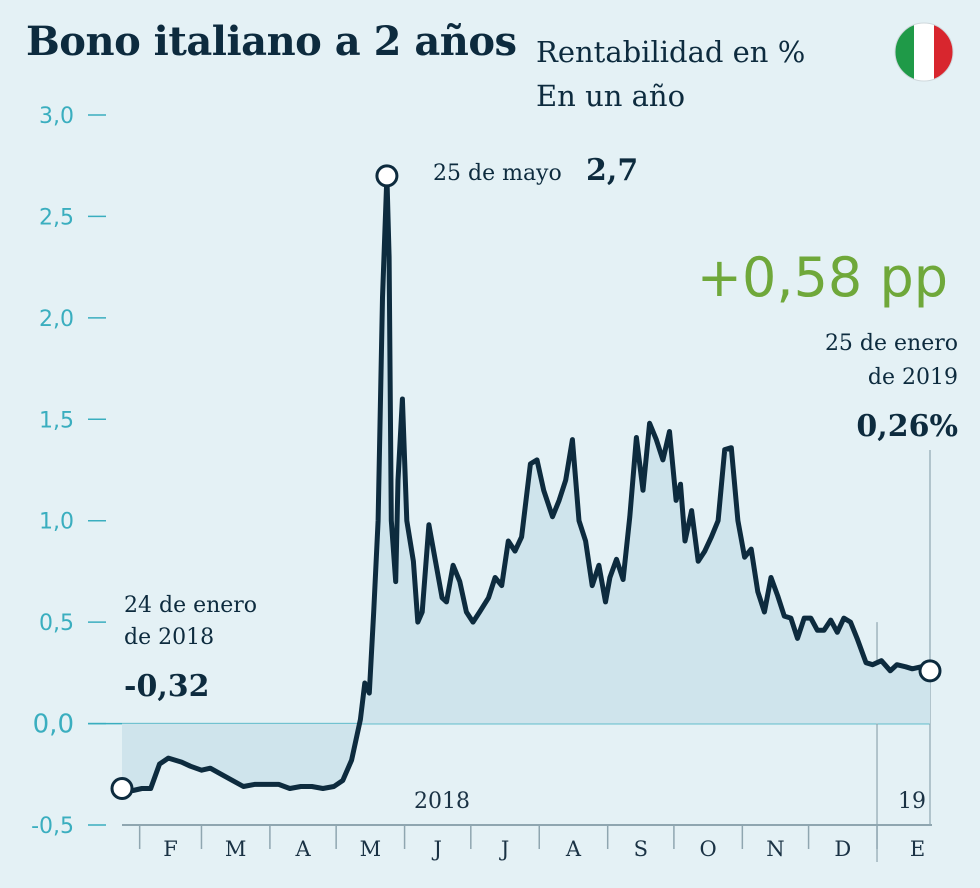 This screenshot has height=888, width=980. What do you see at coordinates (271, 41) in the screenshot?
I see `chart-title: Bono italiano a 2 años` at bounding box center [271, 41].